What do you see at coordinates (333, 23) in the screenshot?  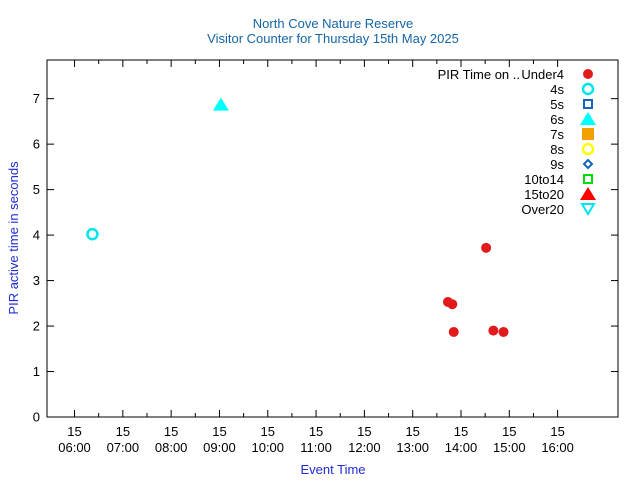 I see `chart-title: North Cove Nature Reserve` at bounding box center [333, 23].